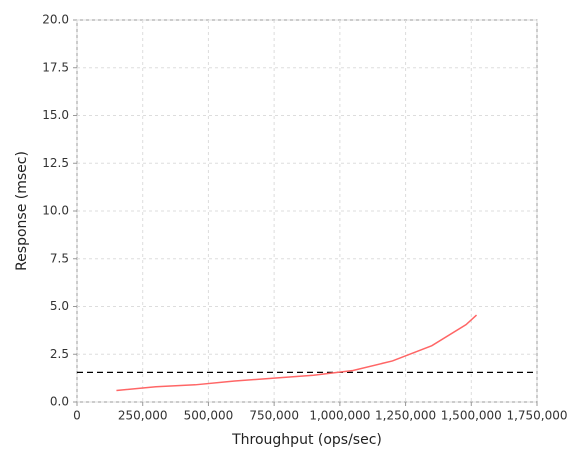  Describe the element at coordinates (55, 211) in the screenshot. I see `y-tick-label: 10.0` at that location.